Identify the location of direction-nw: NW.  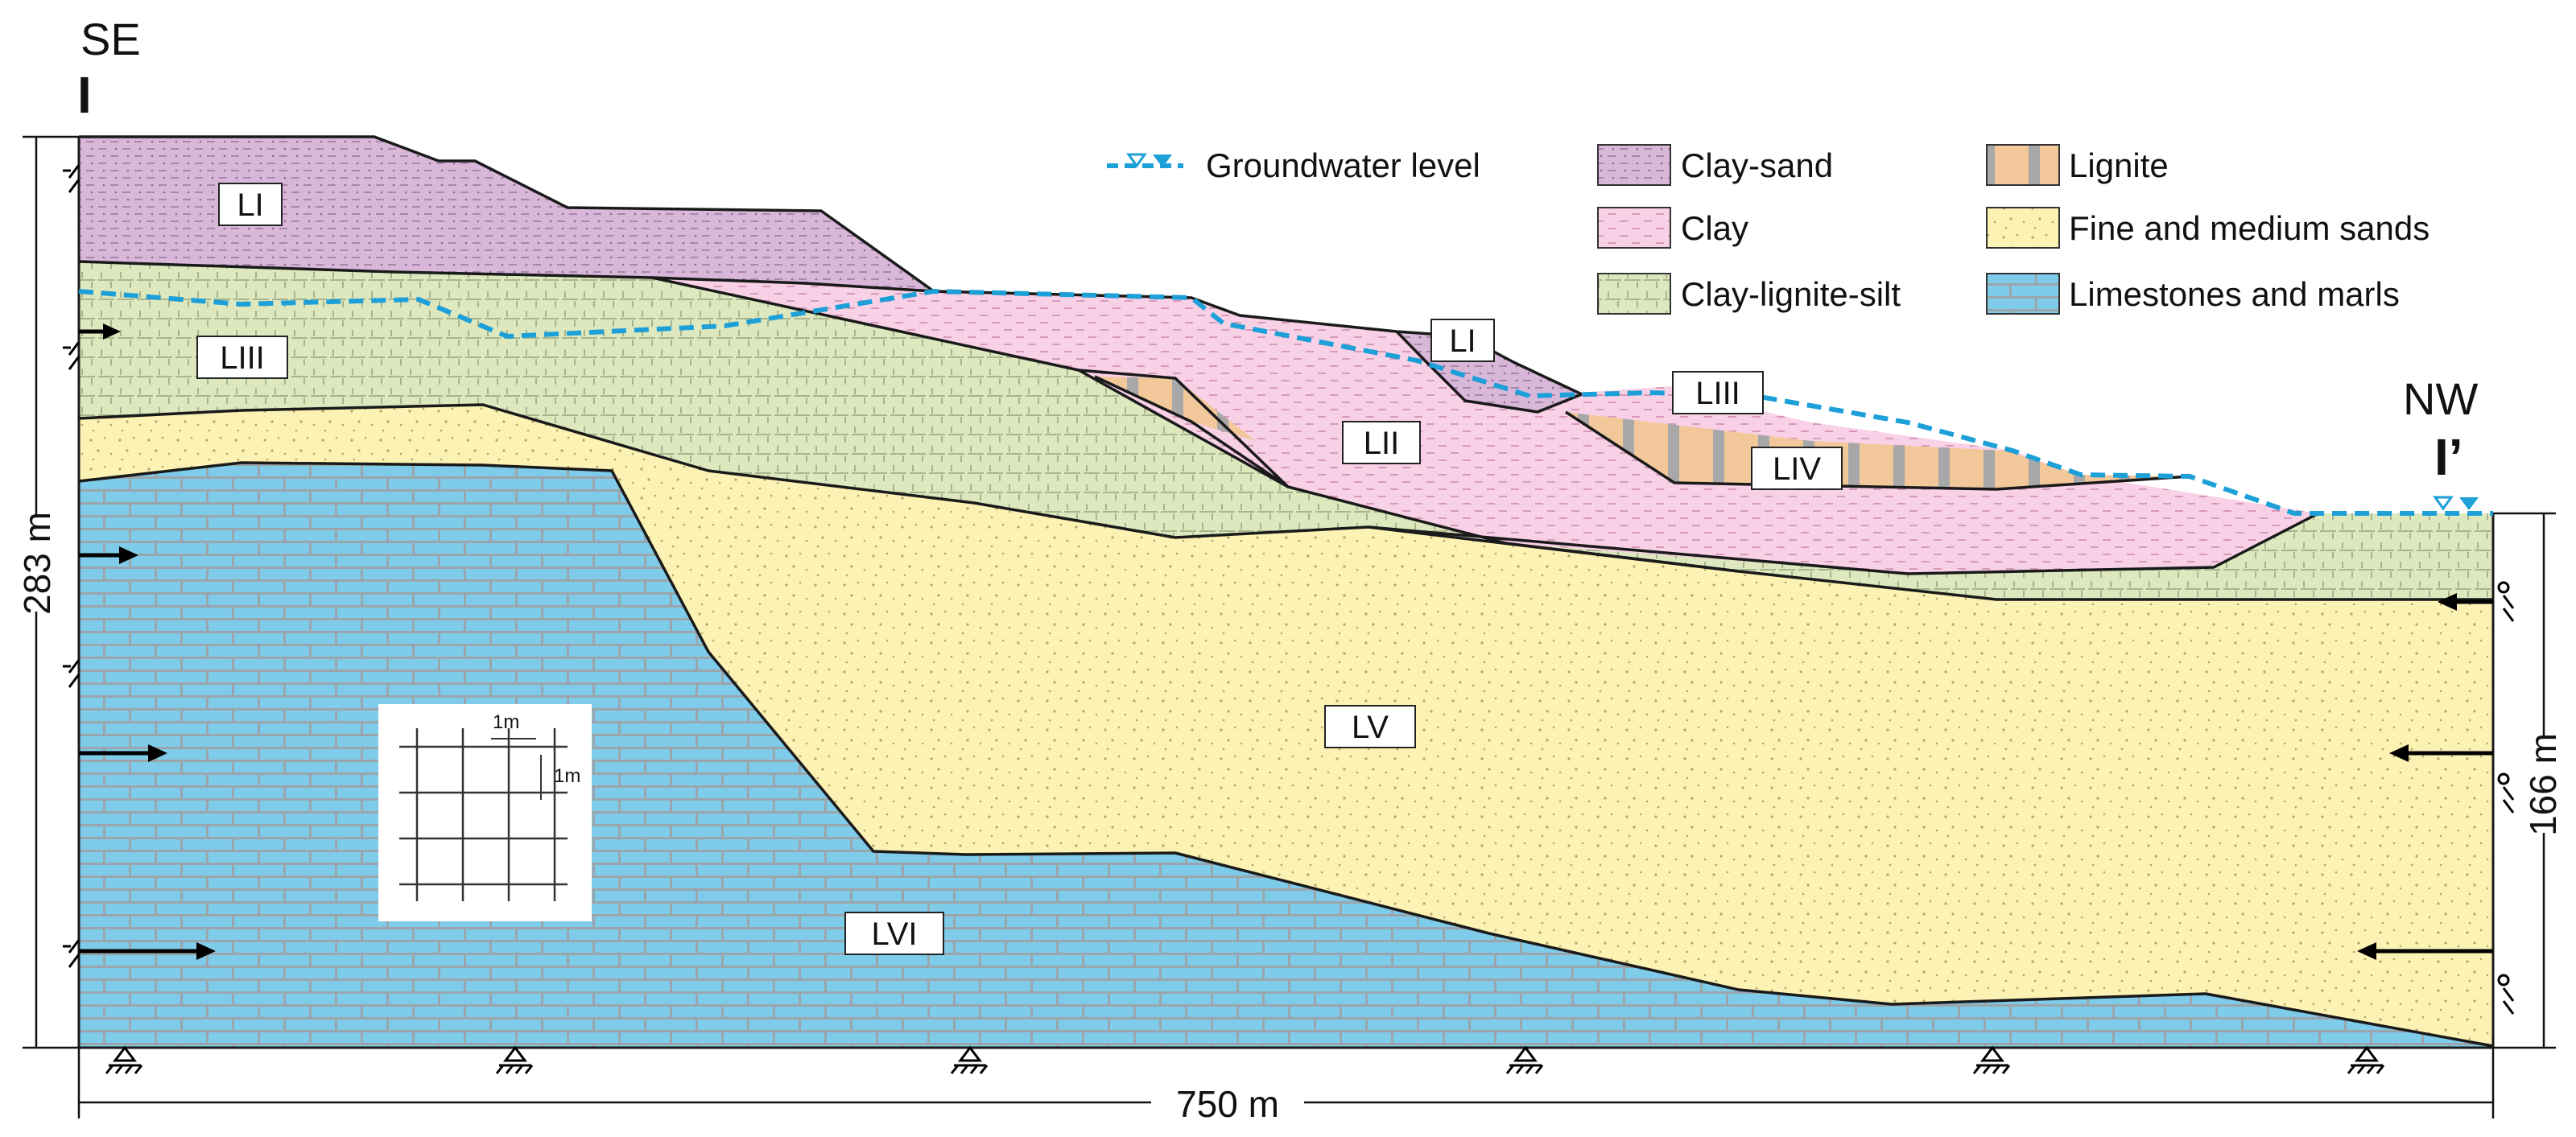
(2440, 399).